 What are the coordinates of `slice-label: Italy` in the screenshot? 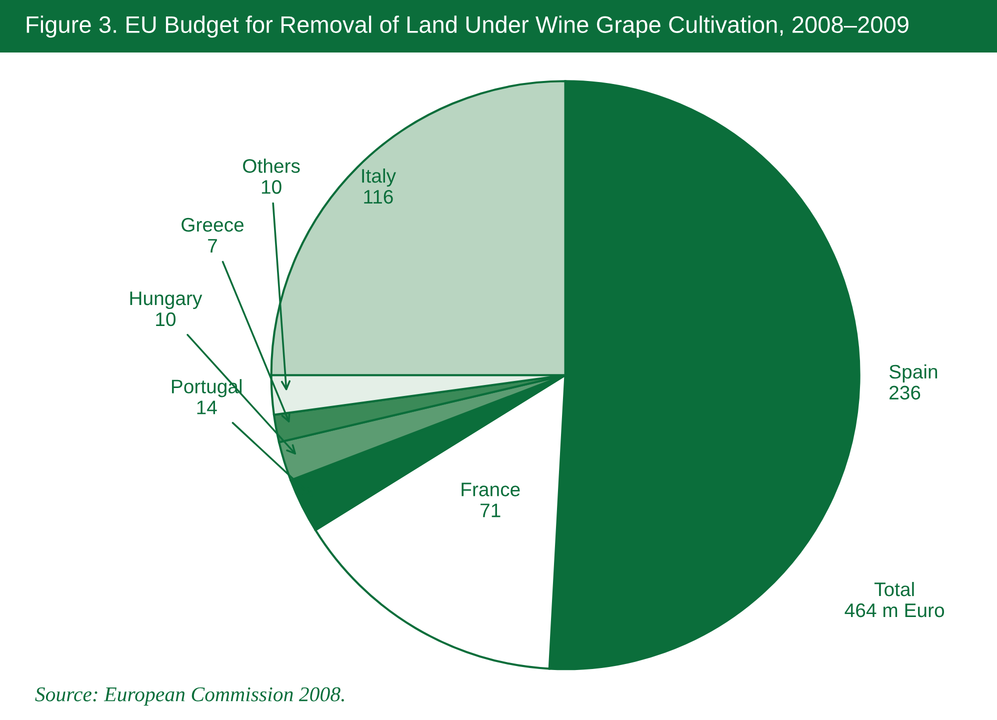 It's located at (379, 177).